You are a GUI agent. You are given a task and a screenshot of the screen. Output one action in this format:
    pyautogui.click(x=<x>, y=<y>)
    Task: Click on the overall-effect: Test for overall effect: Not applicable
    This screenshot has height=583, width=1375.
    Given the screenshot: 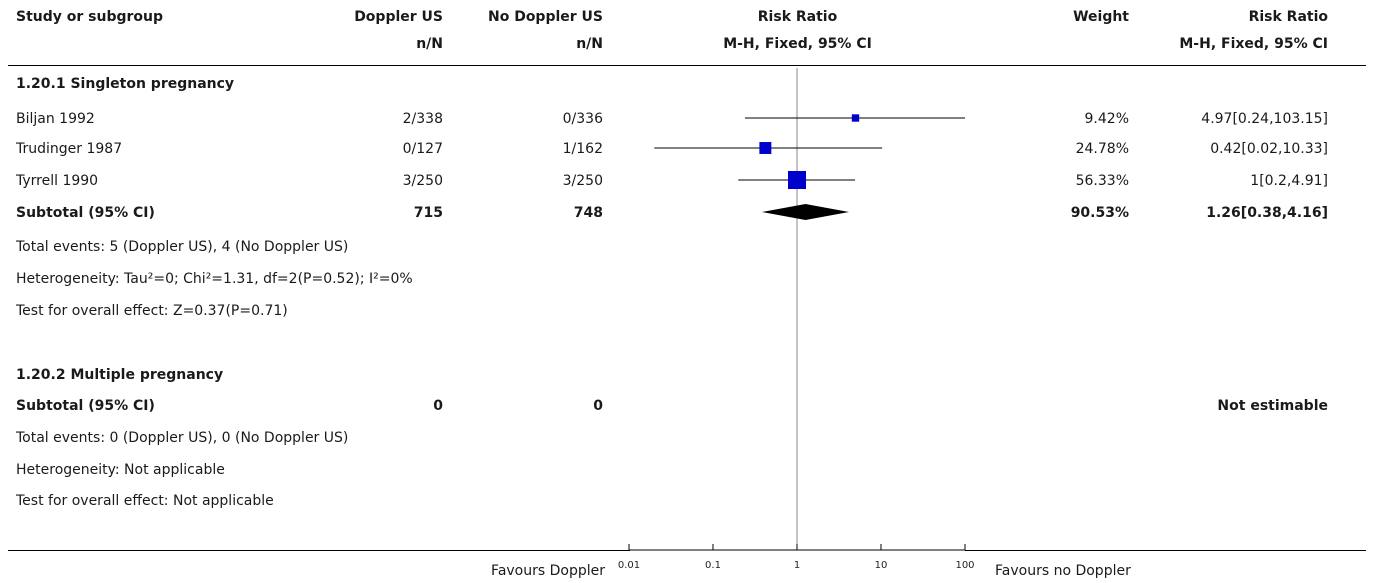 What is the action you would take?
    pyautogui.click(x=145, y=501)
    